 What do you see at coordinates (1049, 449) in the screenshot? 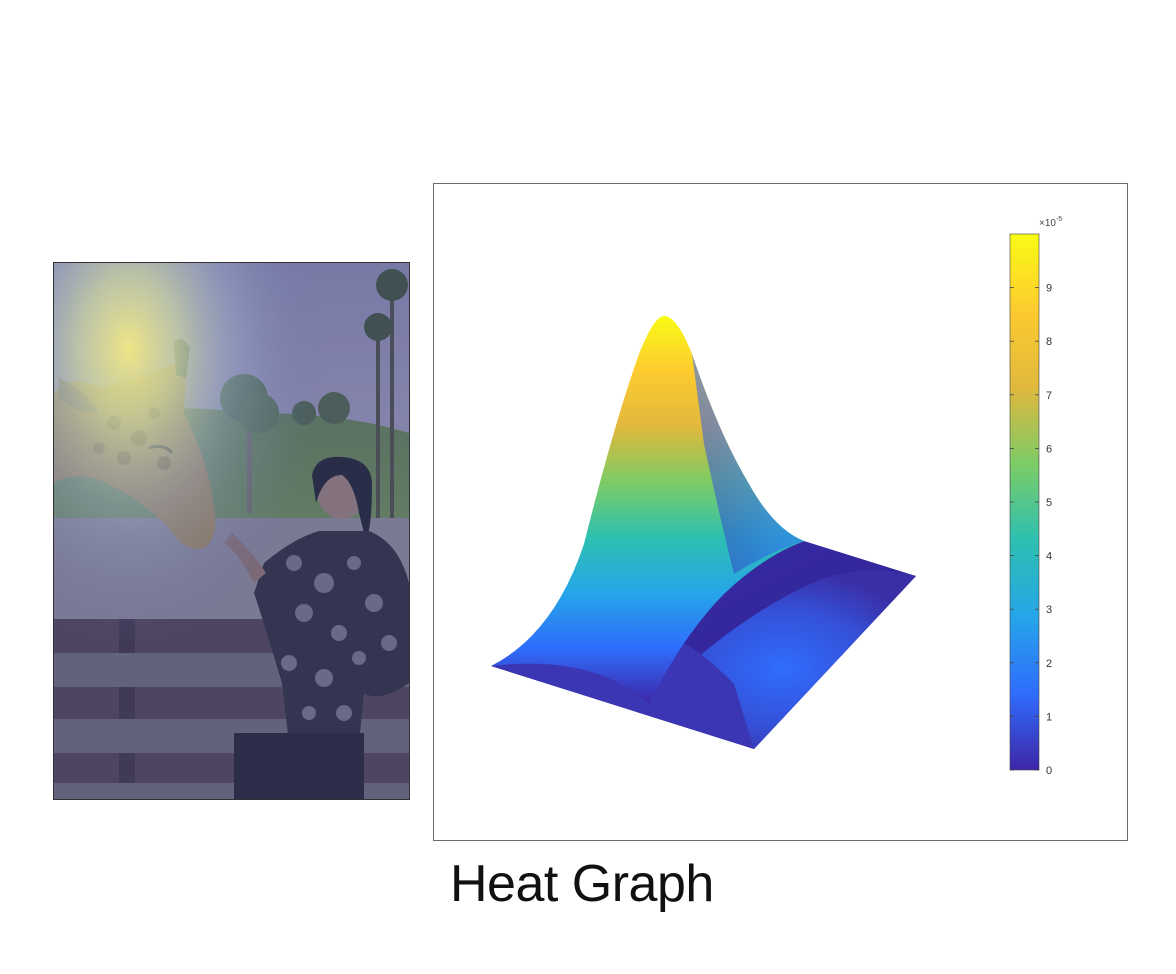
I see `colorbar-tick-label-6: 6` at bounding box center [1049, 449].